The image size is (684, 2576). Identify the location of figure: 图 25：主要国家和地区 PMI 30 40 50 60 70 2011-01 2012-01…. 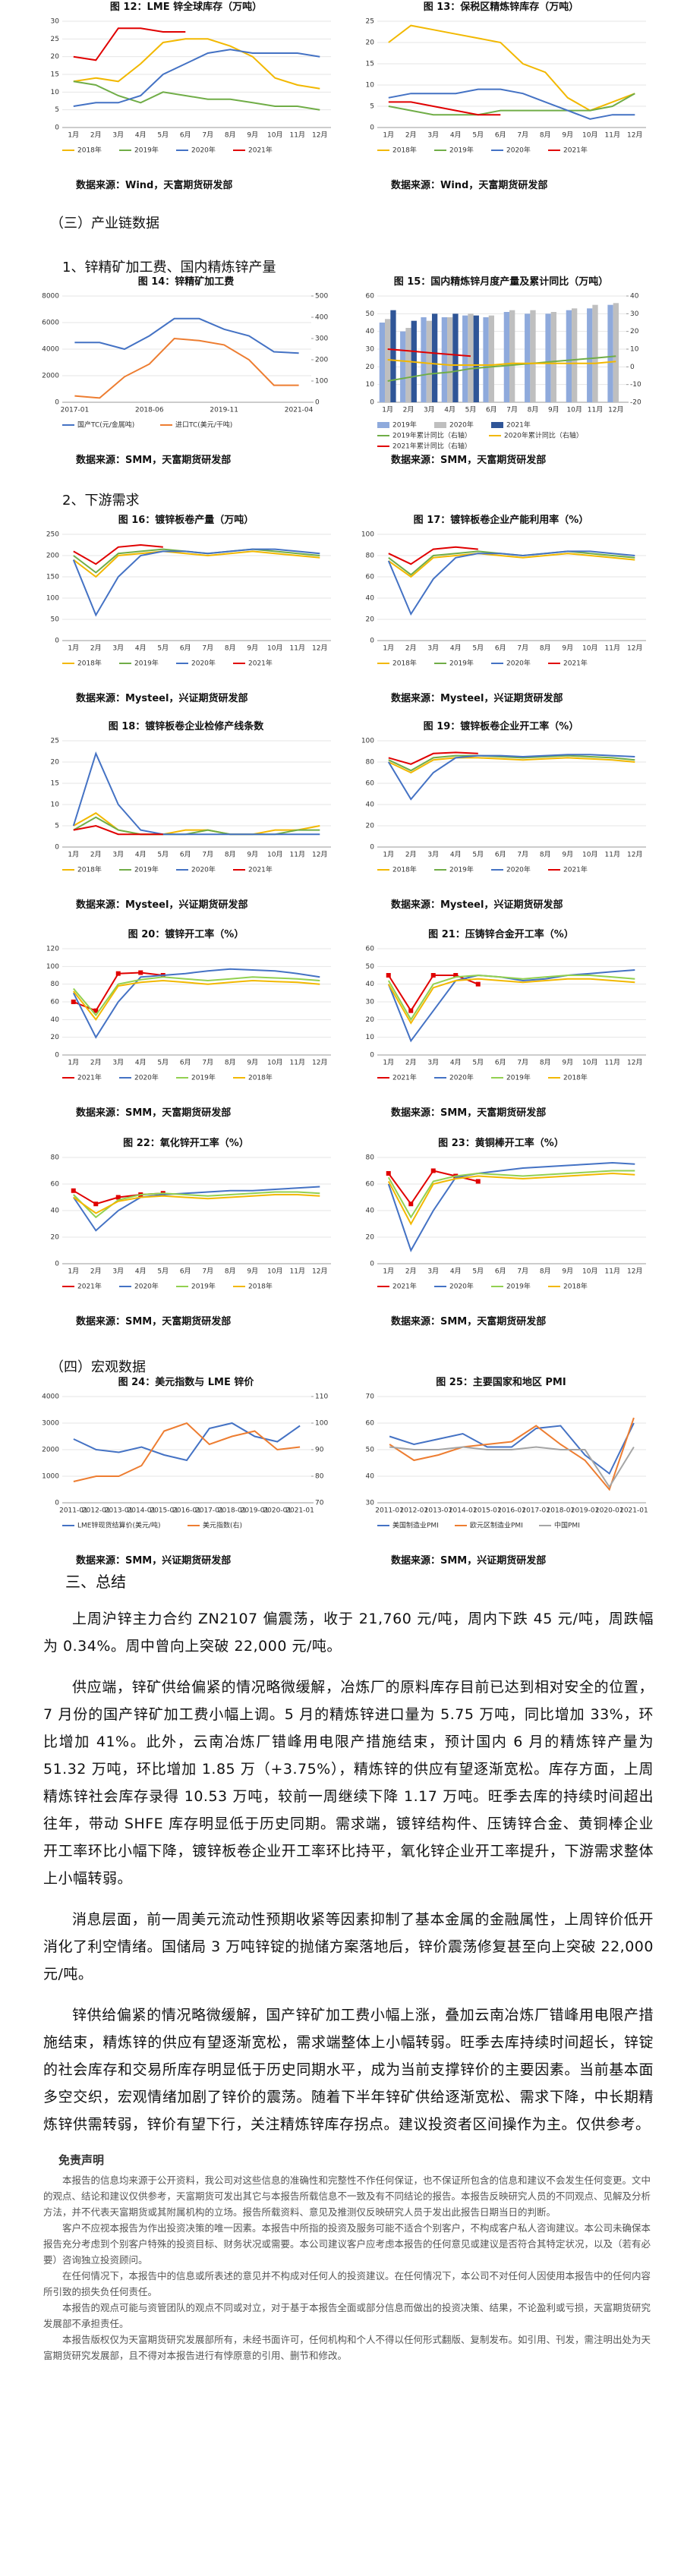
(501, 1472).